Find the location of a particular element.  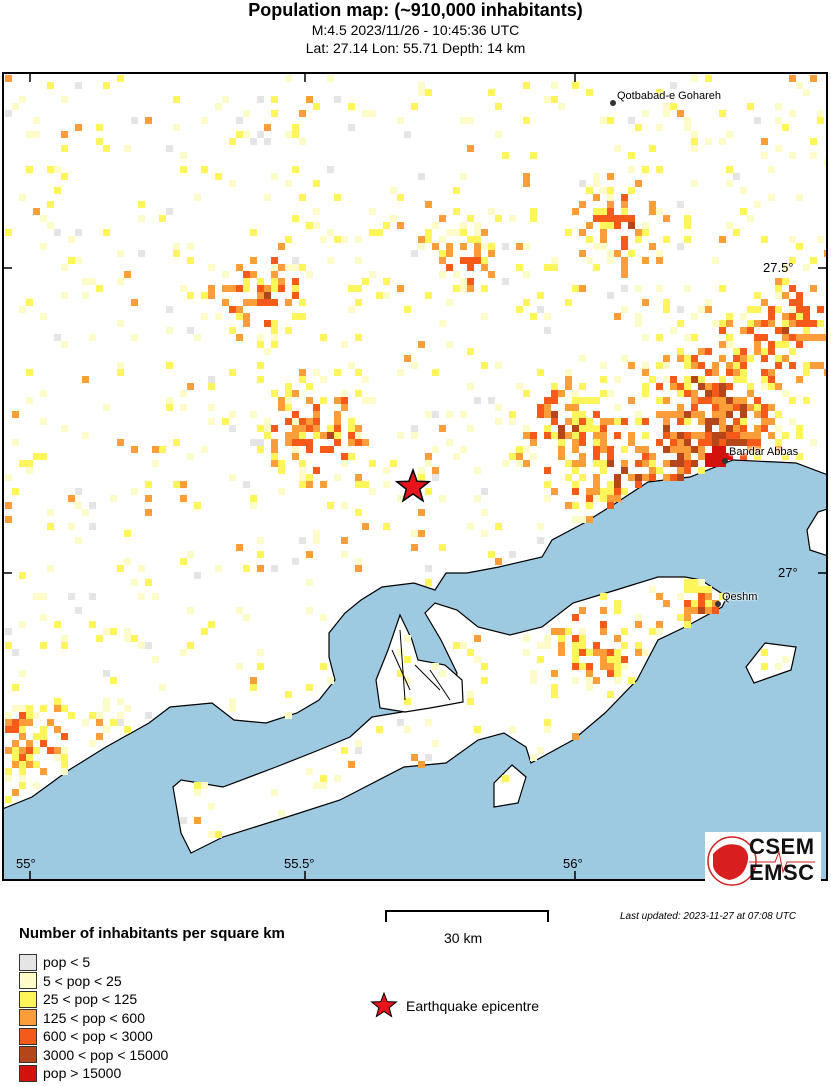

epicentre-star-icon is located at coordinates (413, 485).